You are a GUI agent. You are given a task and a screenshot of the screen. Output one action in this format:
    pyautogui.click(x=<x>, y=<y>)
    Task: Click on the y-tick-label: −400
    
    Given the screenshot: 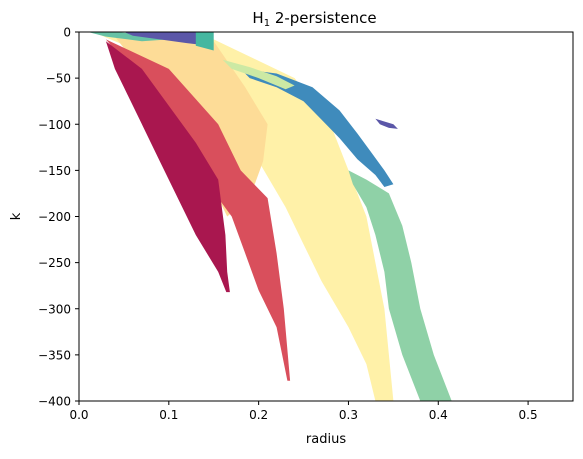 What is the action you would take?
    pyautogui.click(x=54, y=402)
    